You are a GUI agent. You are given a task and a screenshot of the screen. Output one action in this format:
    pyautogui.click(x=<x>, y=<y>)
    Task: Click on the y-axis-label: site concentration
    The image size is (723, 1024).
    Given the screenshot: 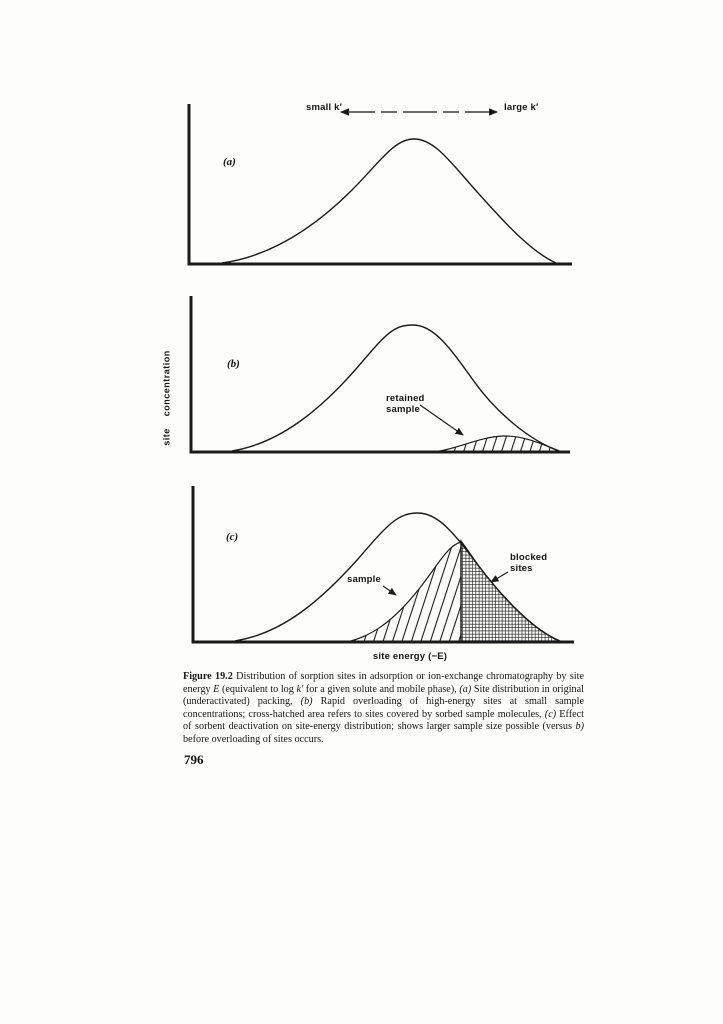 What is the action you would take?
    pyautogui.click(x=166, y=398)
    